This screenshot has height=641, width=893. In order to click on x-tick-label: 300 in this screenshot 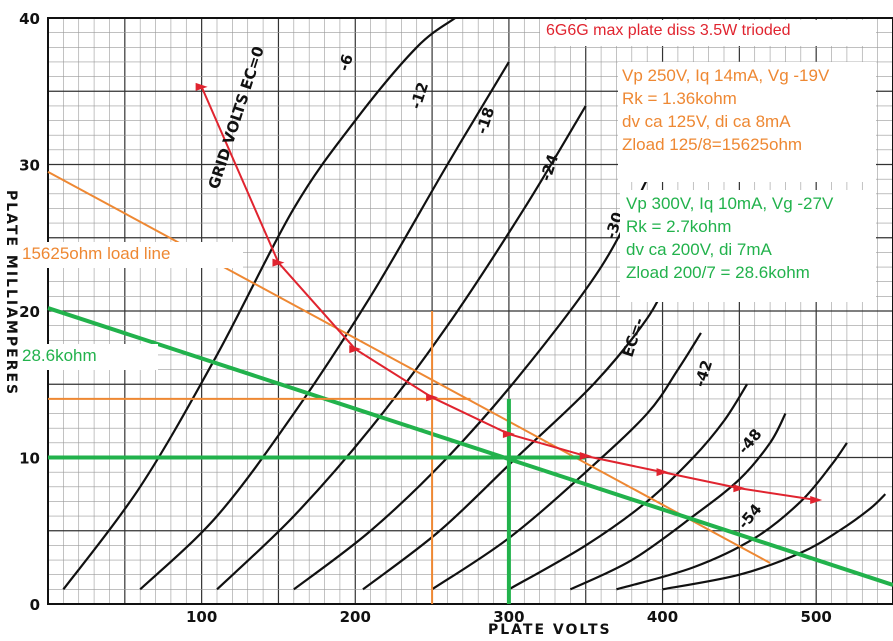, I will do `click(508, 617)`.